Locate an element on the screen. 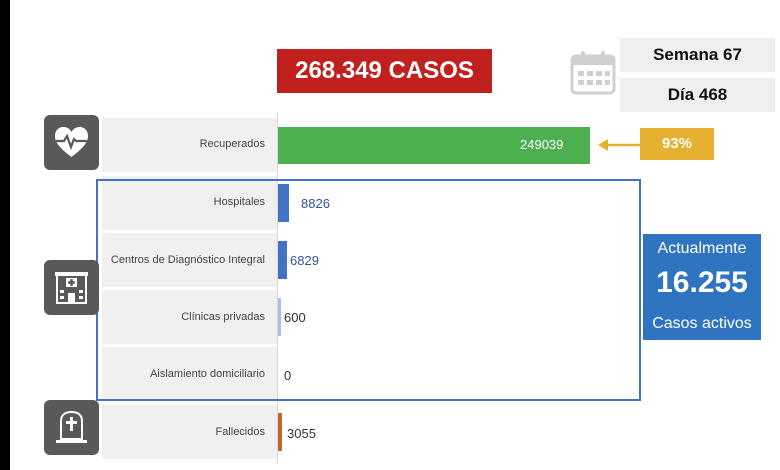  heart-pulse-icon is located at coordinates (71, 142).